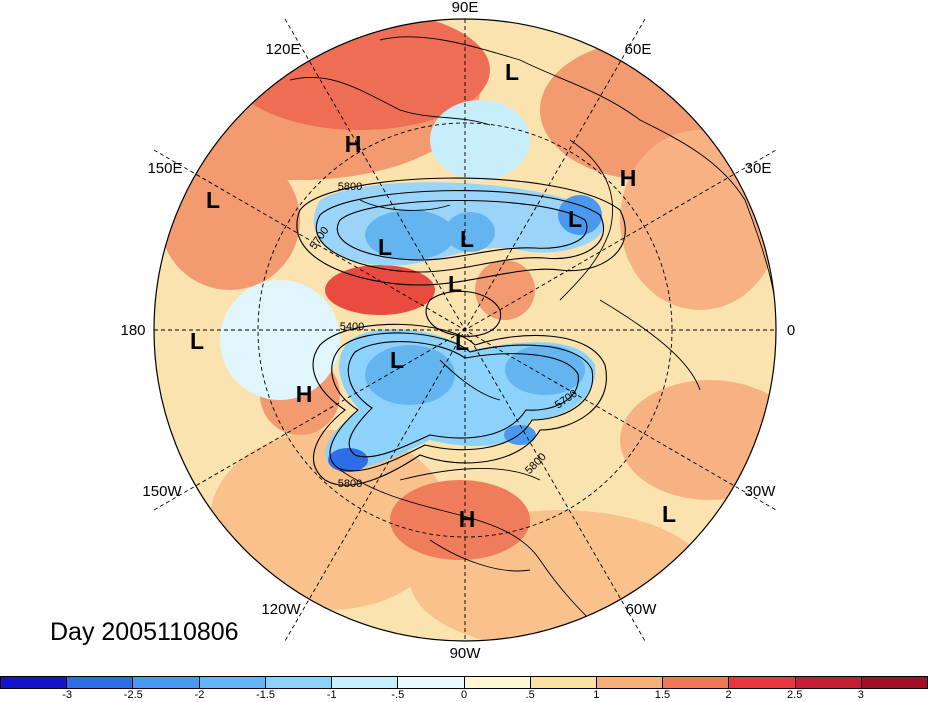  Describe the element at coordinates (758, 168) in the screenshot. I see `lon-label-30e: 30E` at that location.